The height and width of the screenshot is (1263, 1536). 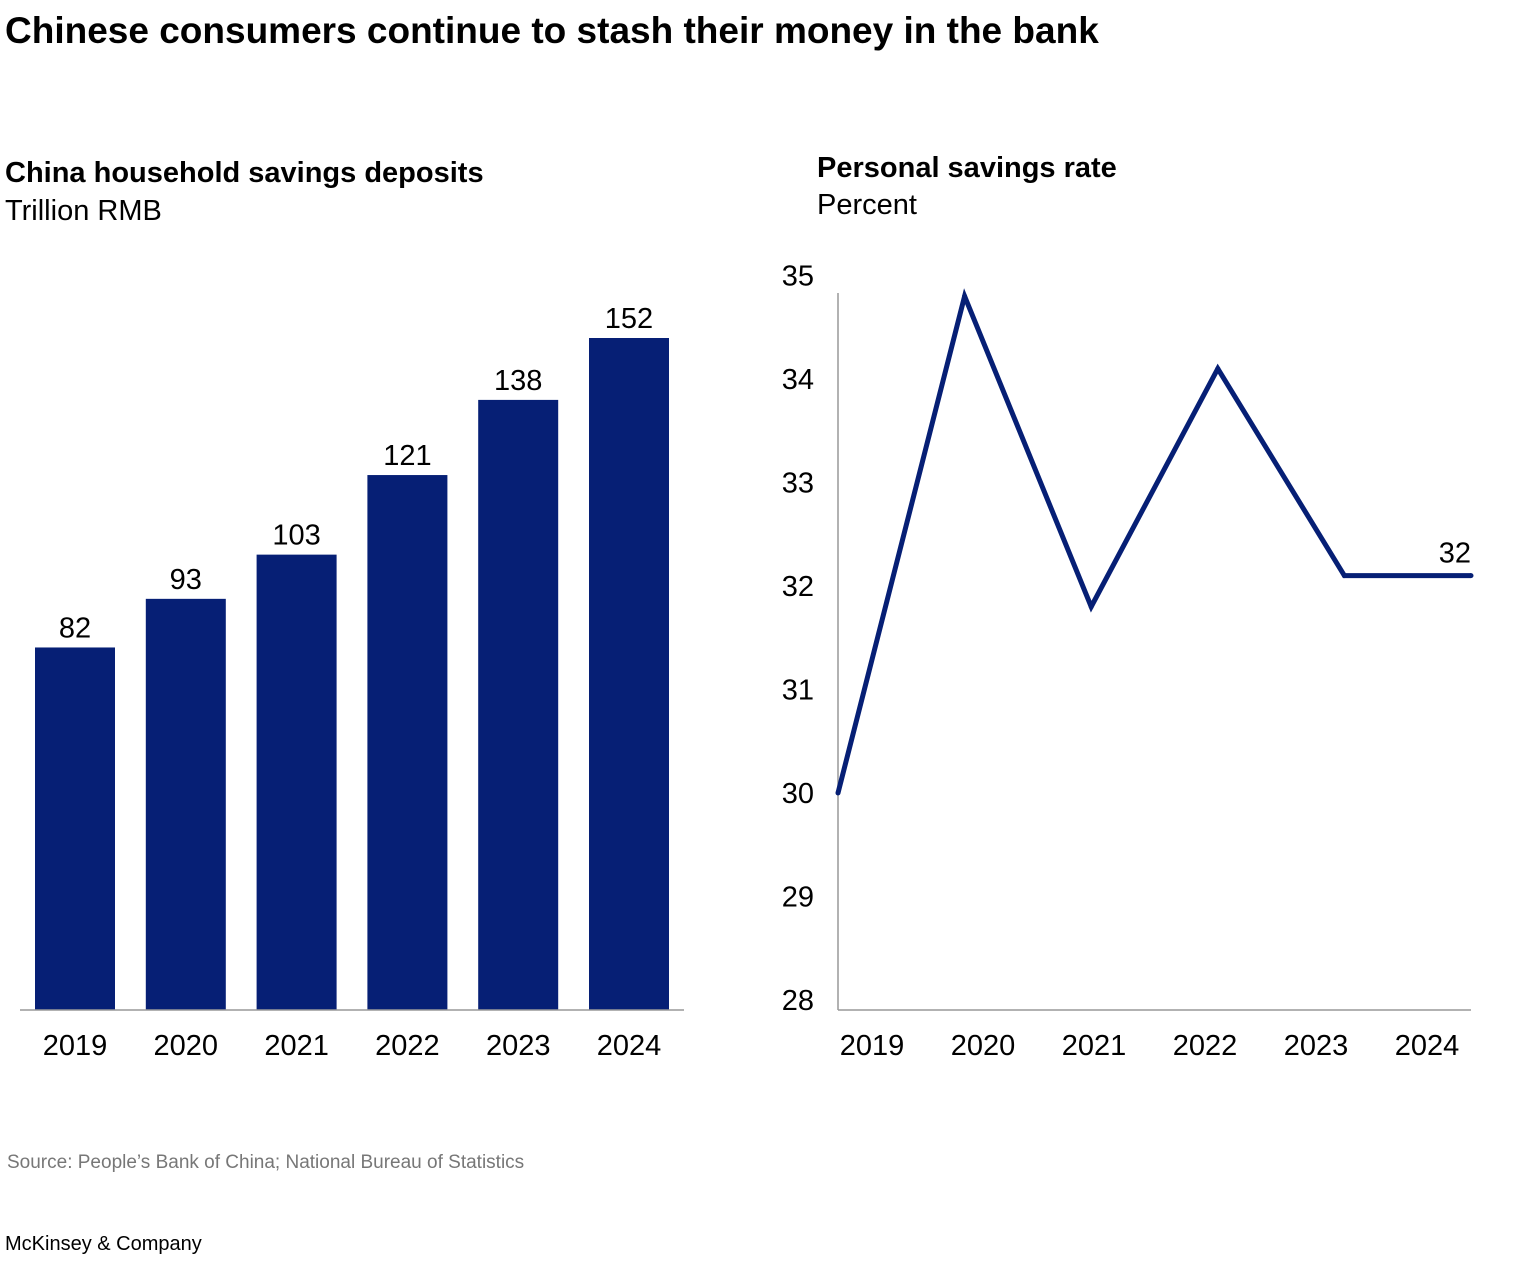 I want to click on bar-data-label: 121, so click(x=407, y=456).